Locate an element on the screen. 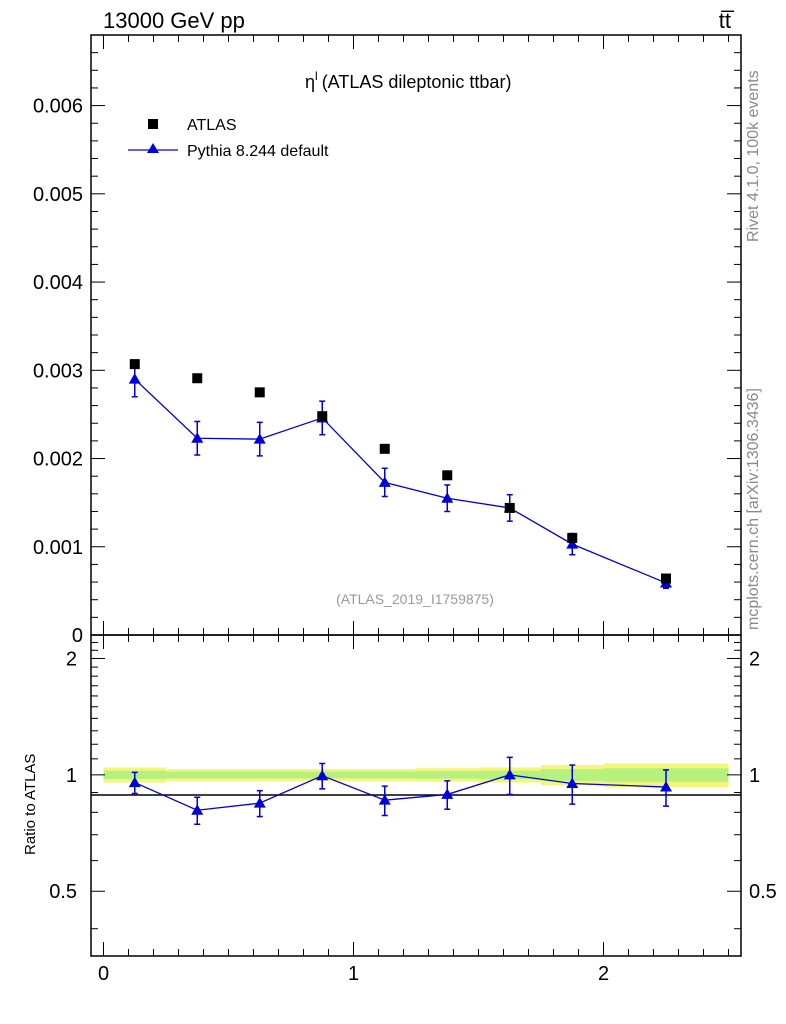 The image size is (786, 1024). x-tick-labels: 0 1 2 is located at coordinates (353, 974).